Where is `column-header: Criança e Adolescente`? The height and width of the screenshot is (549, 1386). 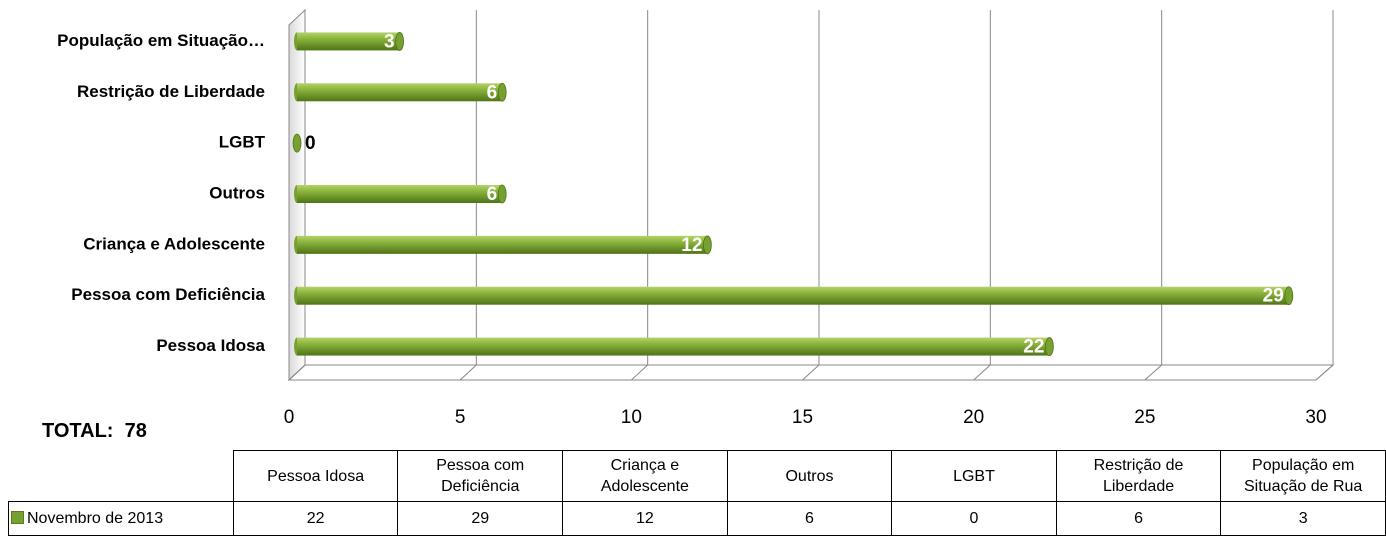
column-header: Criança e Adolescente is located at coordinates (645, 476).